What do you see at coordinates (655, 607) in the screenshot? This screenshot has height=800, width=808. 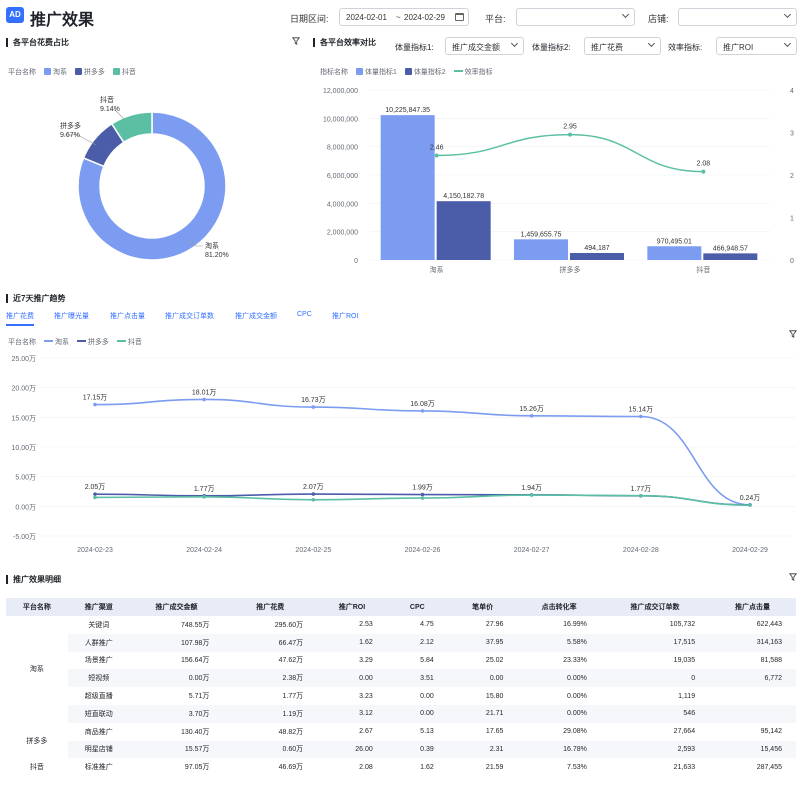 I see `table-header-cell: 推广成交订单数` at bounding box center [655, 607].